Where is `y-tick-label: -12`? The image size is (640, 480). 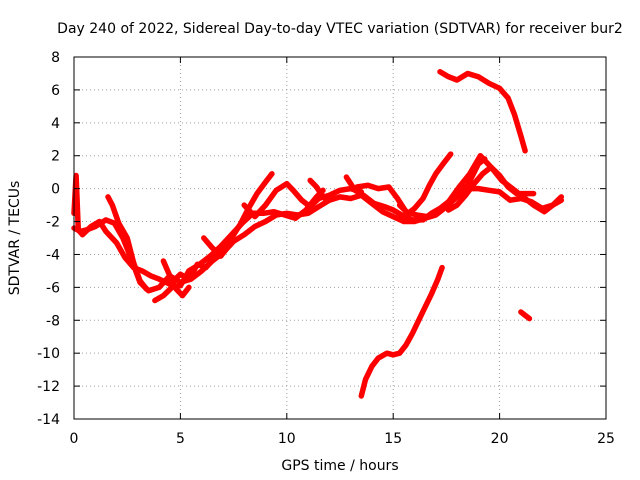
y-tick-label: -12 is located at coordinates (48, 387).